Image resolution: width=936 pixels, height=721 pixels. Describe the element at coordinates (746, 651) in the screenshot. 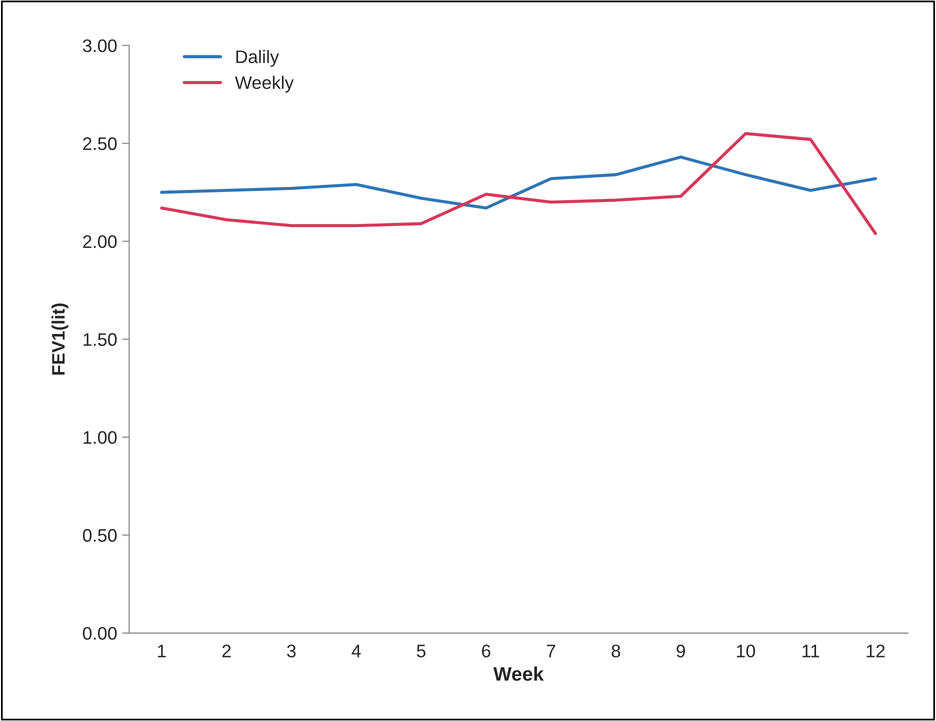

I see `x-tick-label: 10` at that location.